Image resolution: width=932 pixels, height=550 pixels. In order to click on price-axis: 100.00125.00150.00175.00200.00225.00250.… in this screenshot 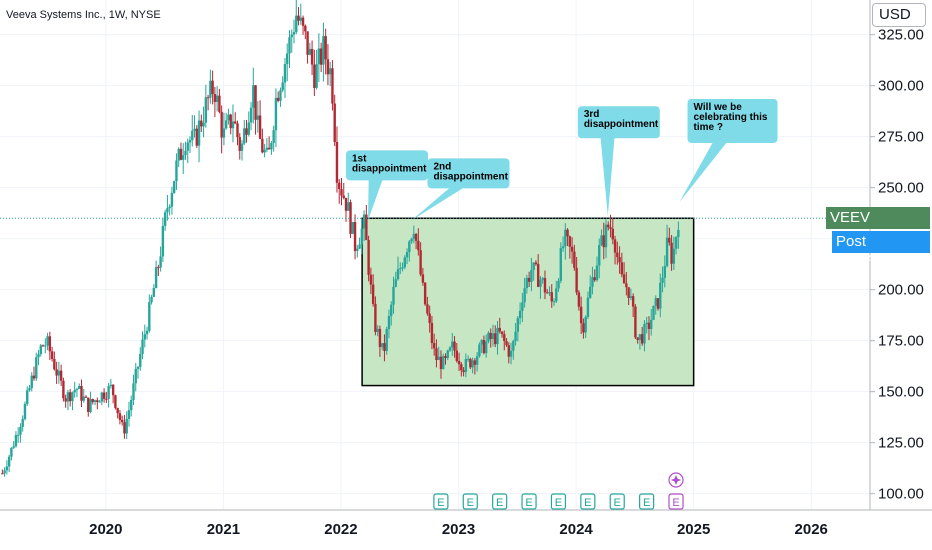, I will do `click(897, 265)`.